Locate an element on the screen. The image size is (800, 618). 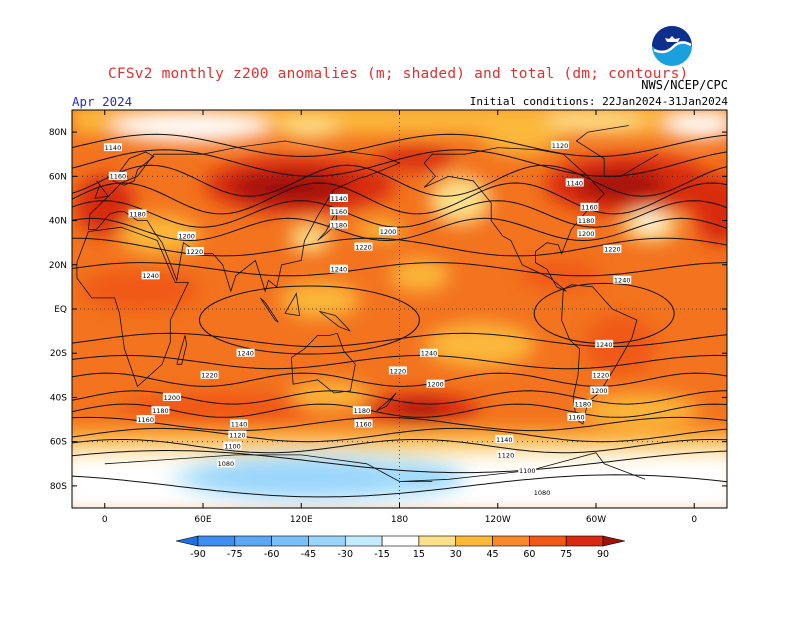
contour-label-text: 1080 is located at coordinates (542, 493).